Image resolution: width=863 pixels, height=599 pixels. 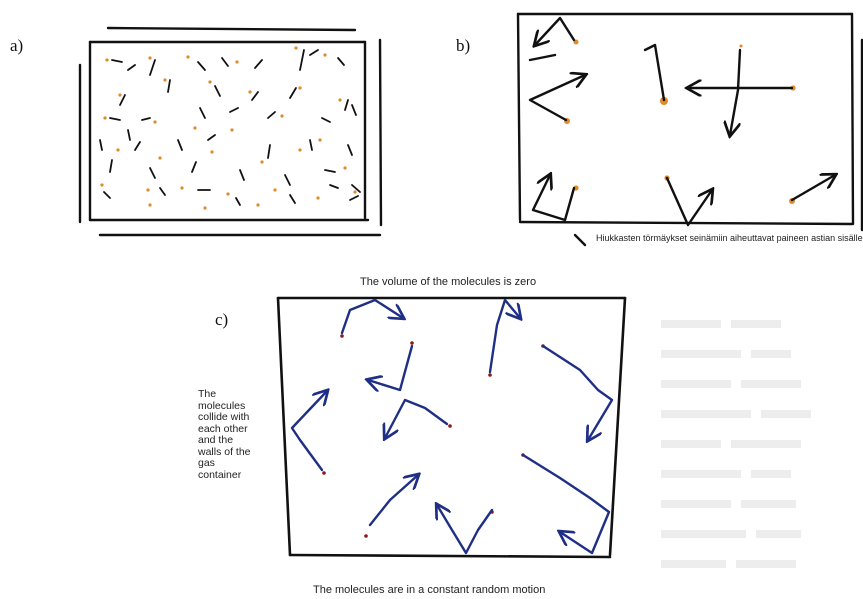 I want to click on panel-b-label: b), so click(x=463, y=45).